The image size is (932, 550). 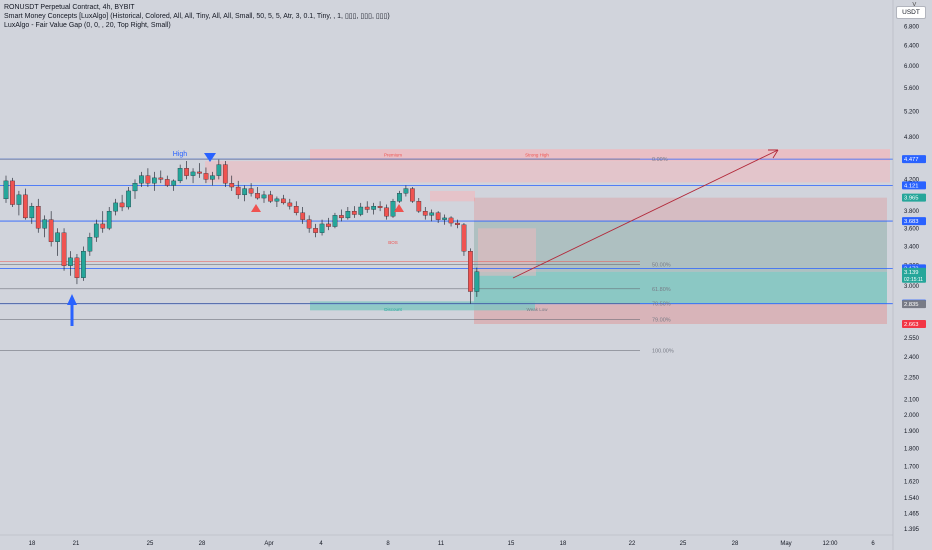 I want to click on discount-zone, so click(x=422, y=306).